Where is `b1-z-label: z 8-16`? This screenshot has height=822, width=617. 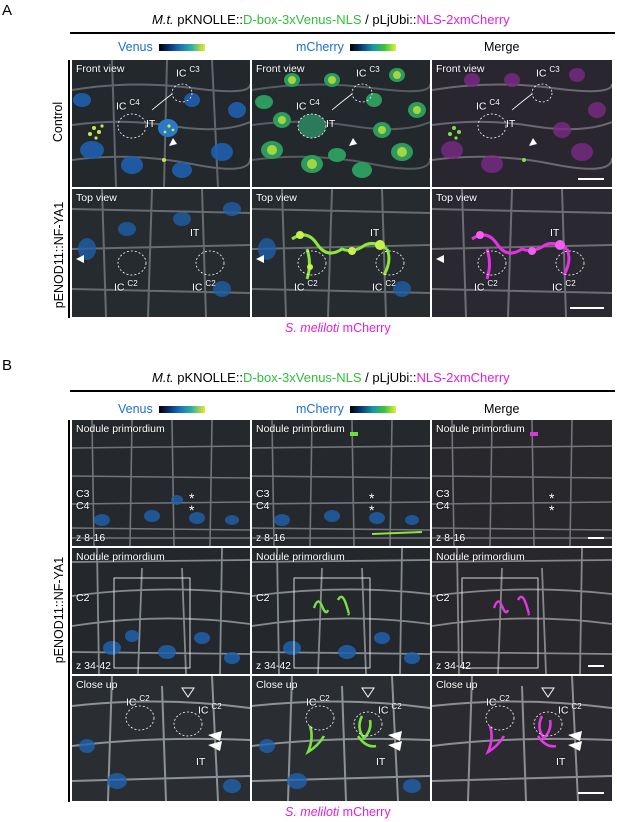 b1-z-label: z 8-16 is located at coordinates (91, 538).